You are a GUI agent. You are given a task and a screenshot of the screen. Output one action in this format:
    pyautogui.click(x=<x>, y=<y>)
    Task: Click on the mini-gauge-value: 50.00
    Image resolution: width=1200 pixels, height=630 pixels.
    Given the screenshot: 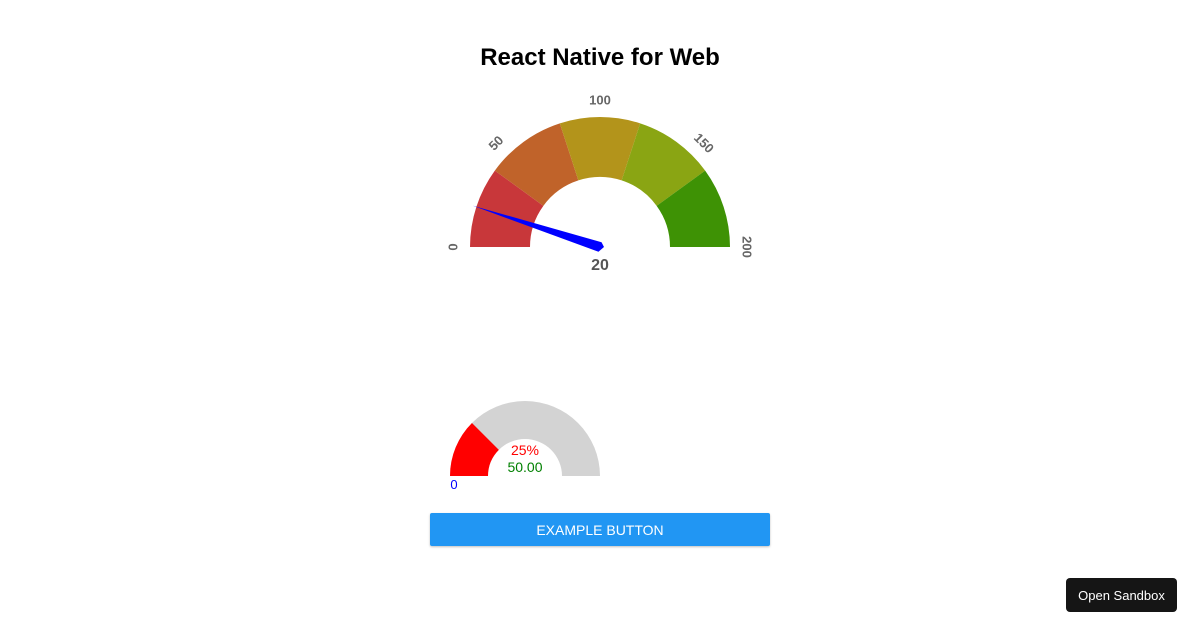 What is the action you would take?
    pyautogui.click(x=524, y=467)
    